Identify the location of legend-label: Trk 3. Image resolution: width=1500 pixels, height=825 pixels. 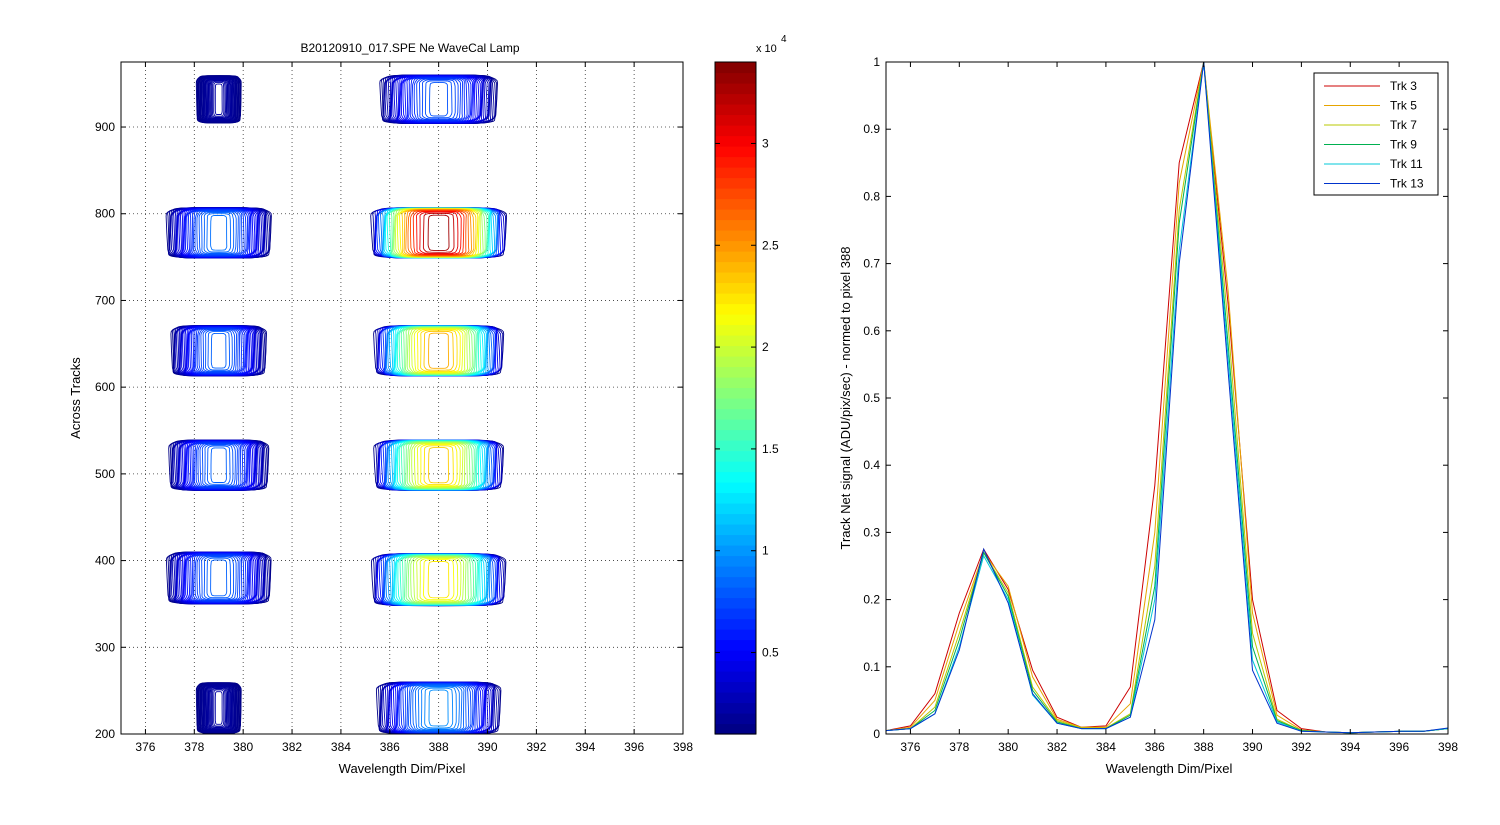
(1403, 86).